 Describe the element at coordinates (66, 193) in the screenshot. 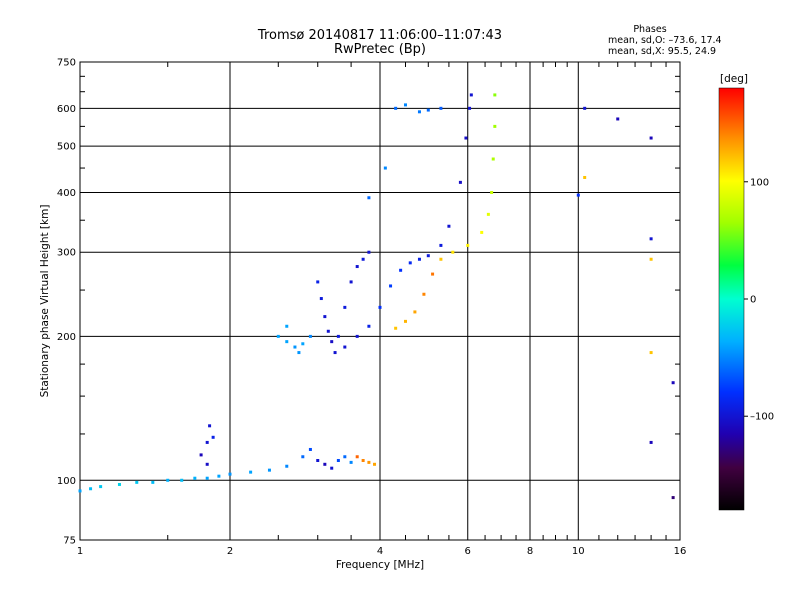

I see `y-tick-label: 400` at that location.